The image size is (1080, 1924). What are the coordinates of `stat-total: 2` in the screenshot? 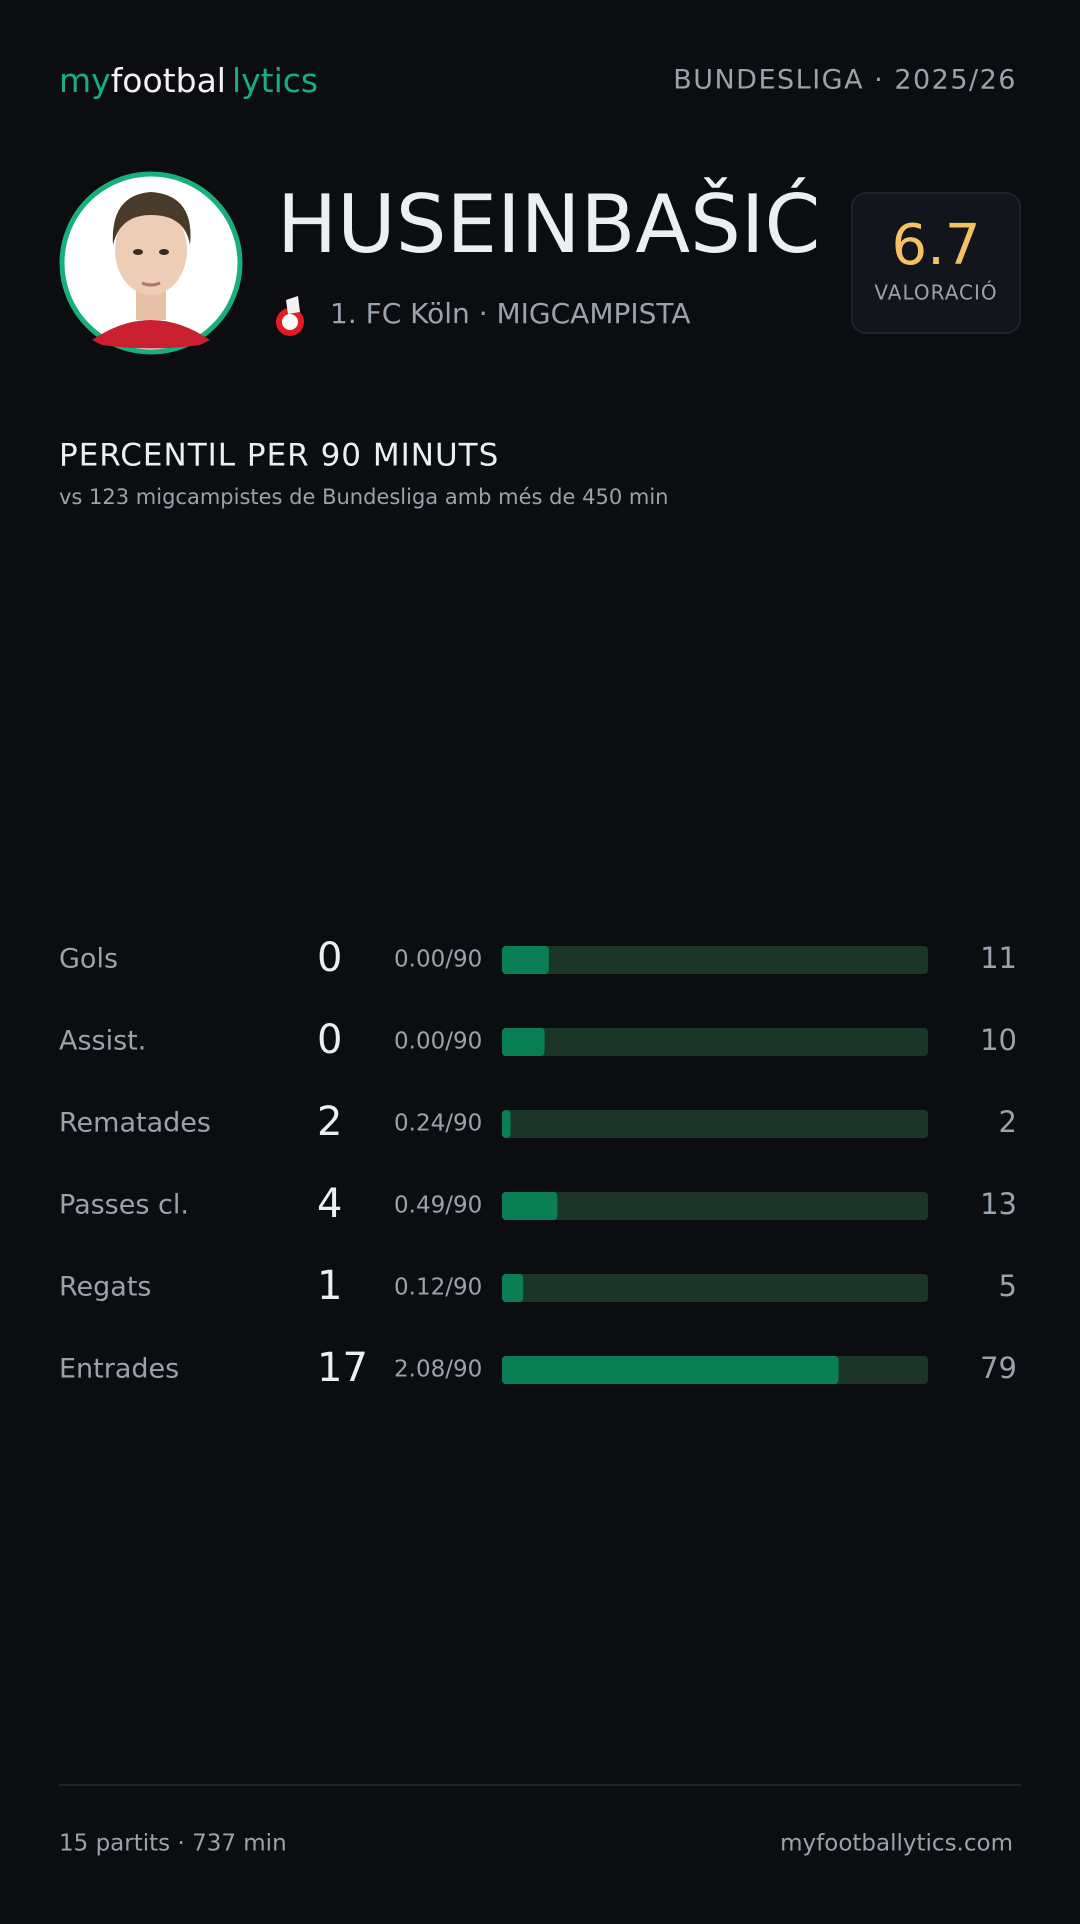 It's located at (329, 1122).